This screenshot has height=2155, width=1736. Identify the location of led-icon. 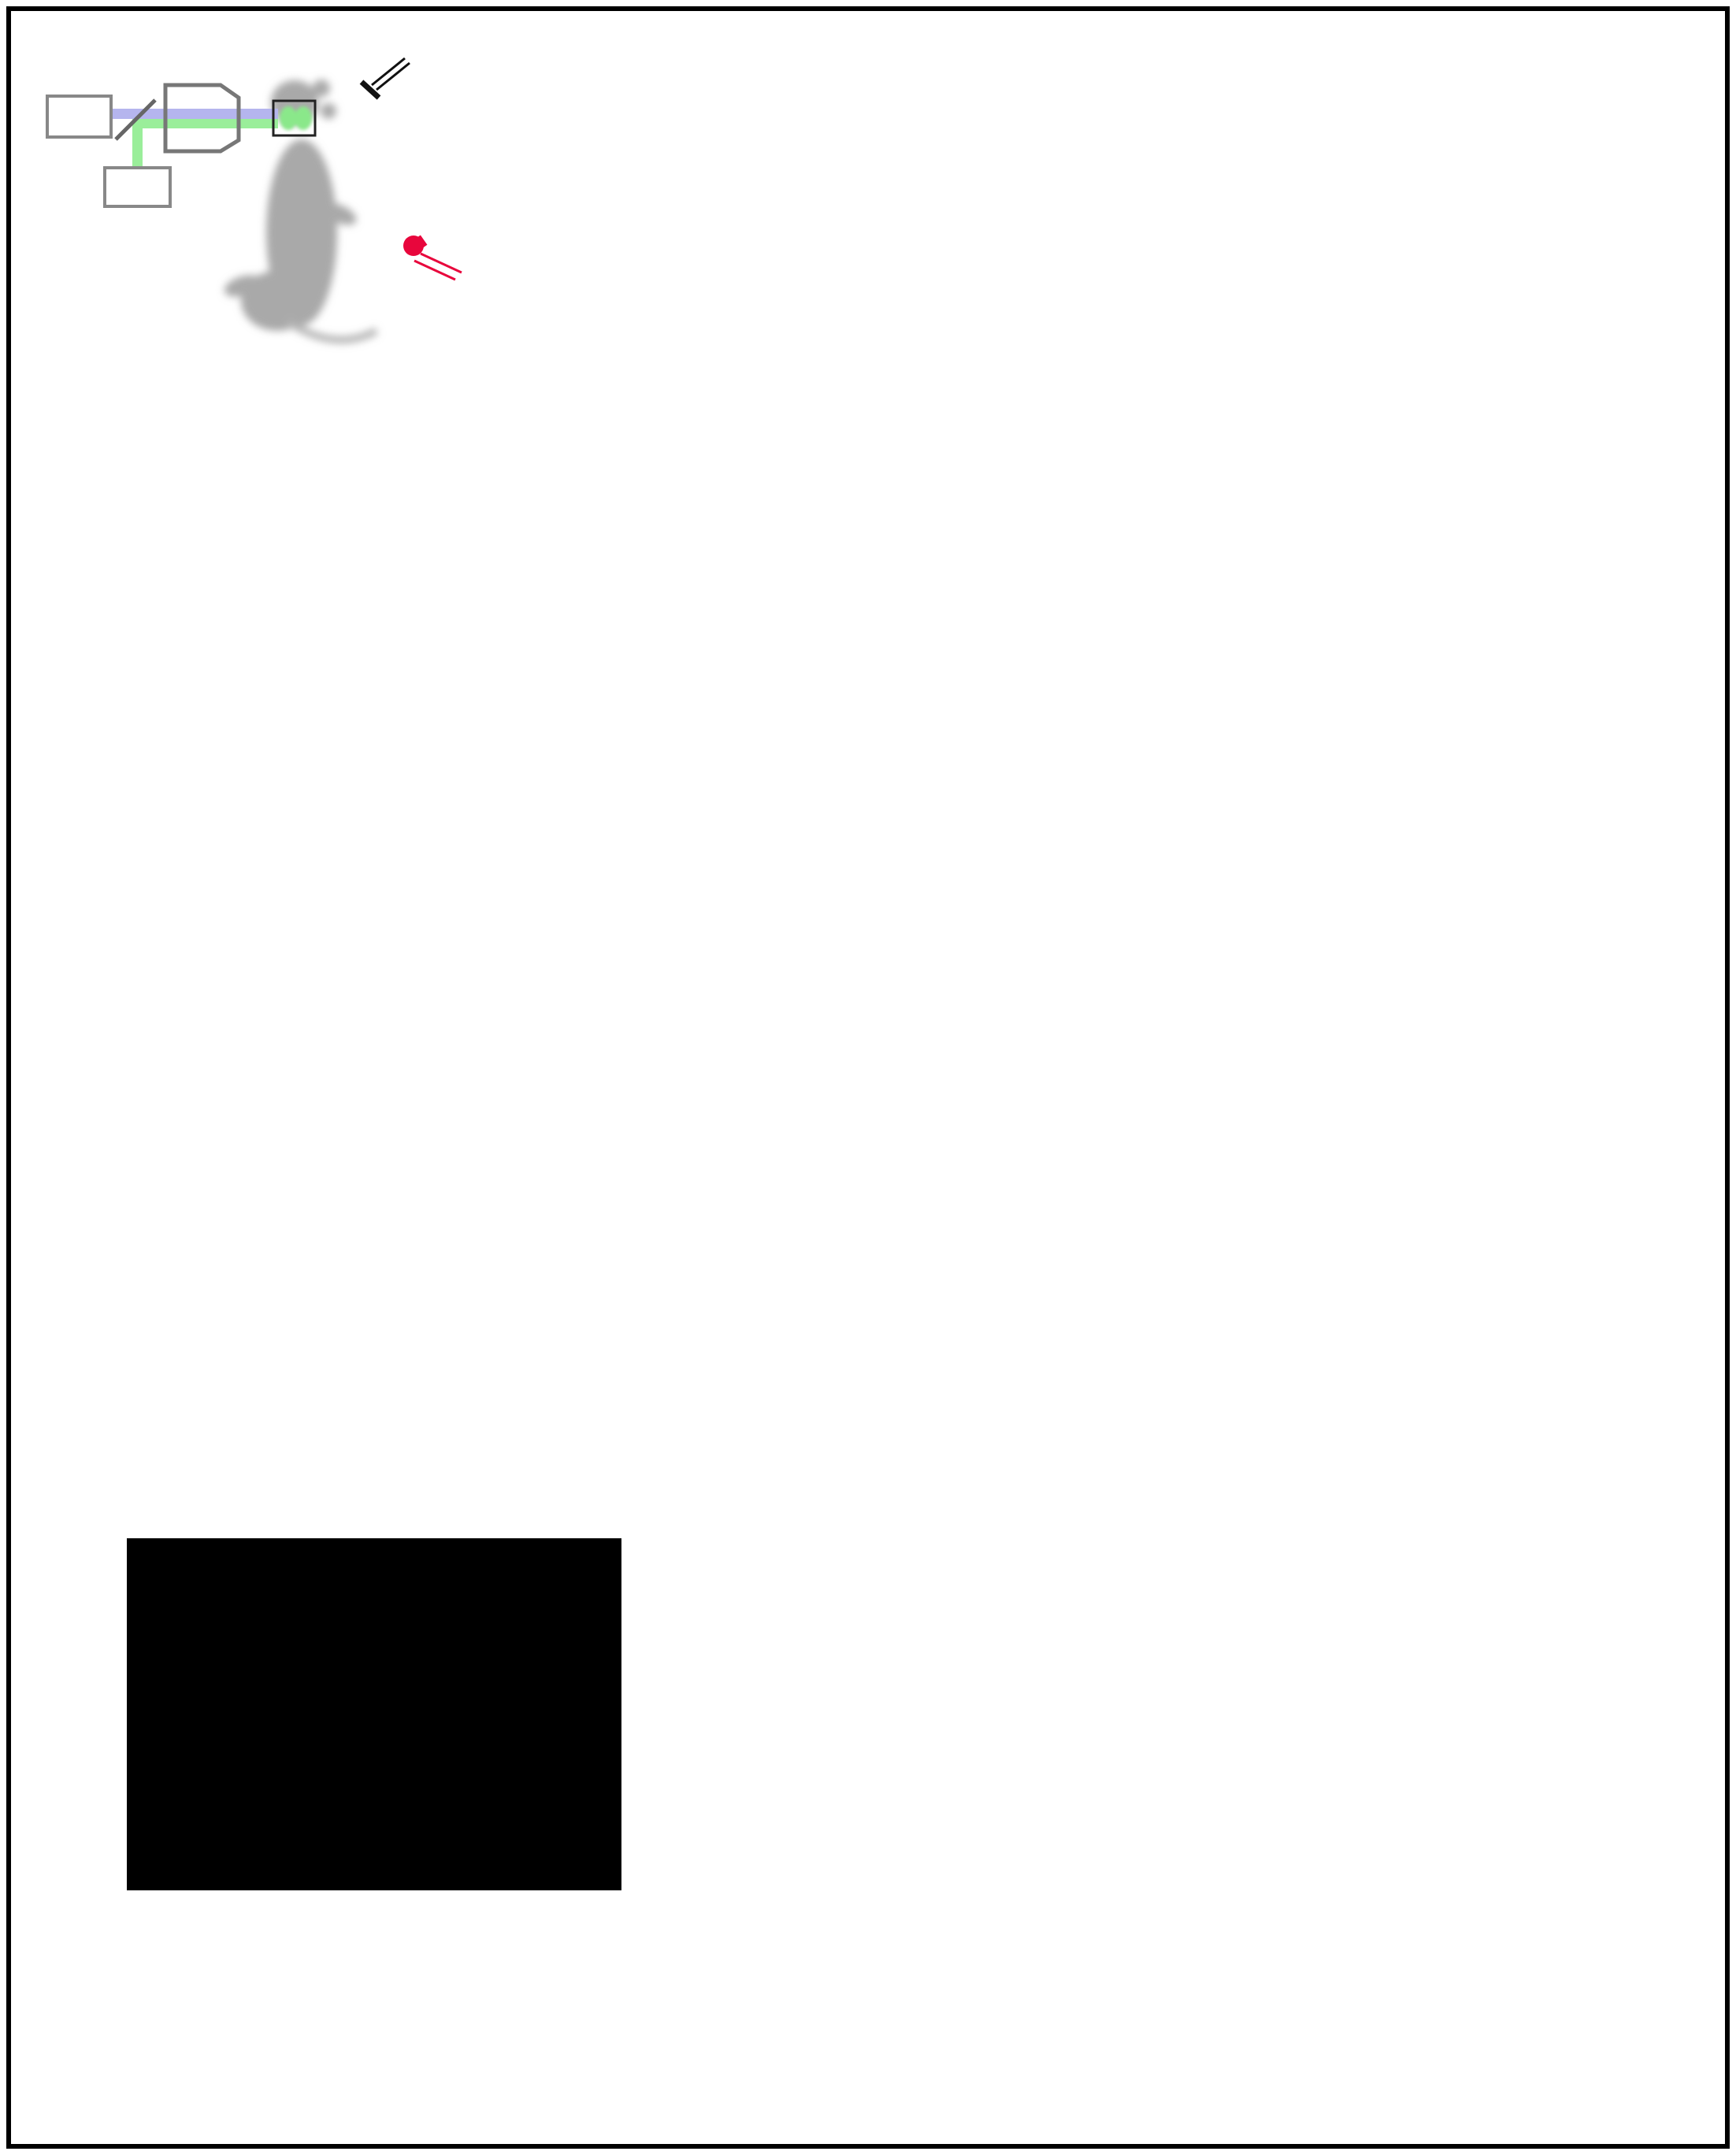
(433, 258).